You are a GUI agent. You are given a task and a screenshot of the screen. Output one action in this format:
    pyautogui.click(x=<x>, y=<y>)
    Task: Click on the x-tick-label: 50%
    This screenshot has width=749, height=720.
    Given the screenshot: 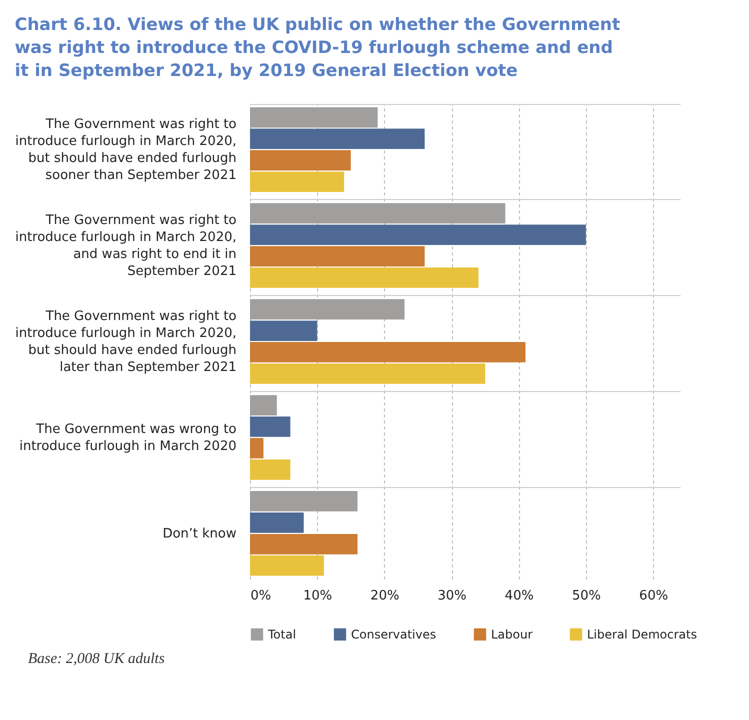 What is the action you would take?
    pyautogui.click(x=586, y=596)
    